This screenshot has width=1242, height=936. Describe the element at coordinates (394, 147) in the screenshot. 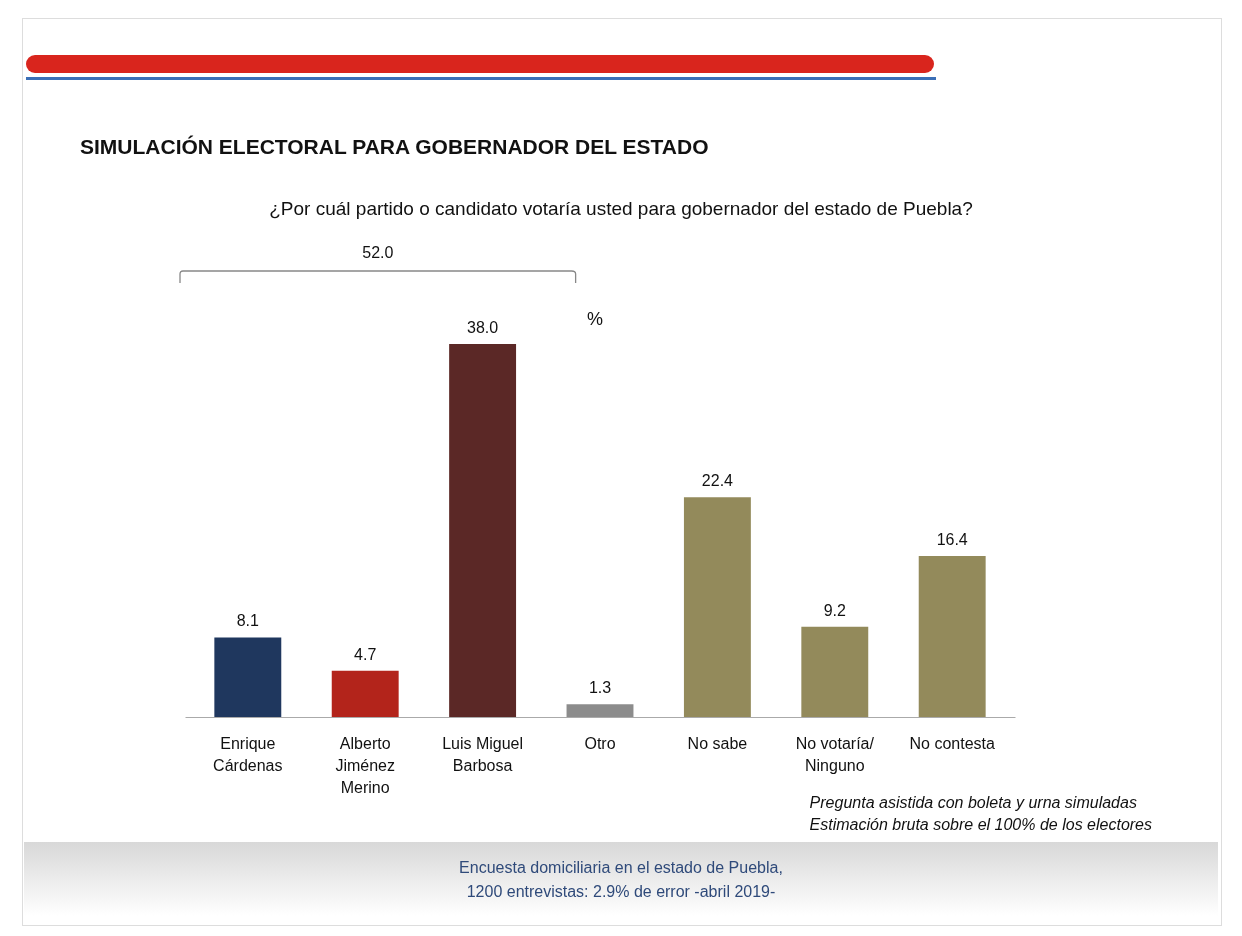

I see `chart-title: SIMULACIÓN ELECTORAL PARA GOBERNADOR DEL ESTADO` at that location.